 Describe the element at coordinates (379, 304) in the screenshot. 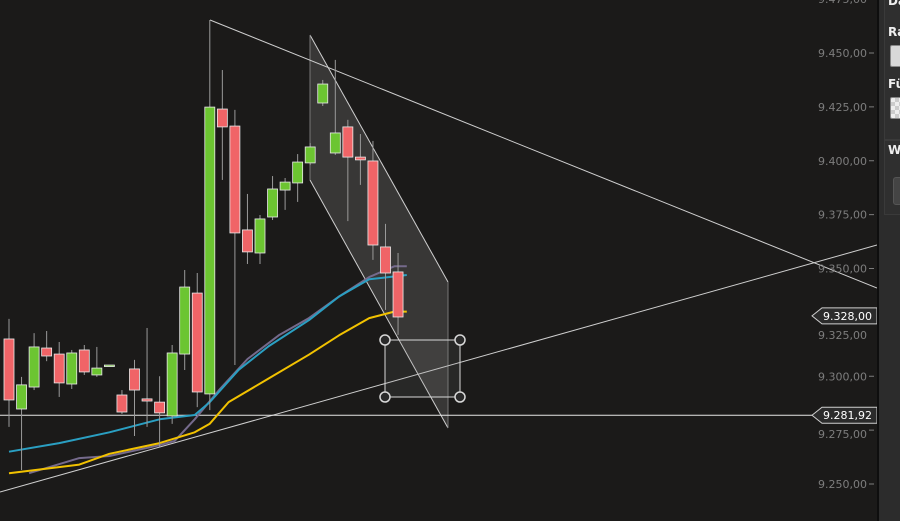

I see `channel-lower-line` at that location.